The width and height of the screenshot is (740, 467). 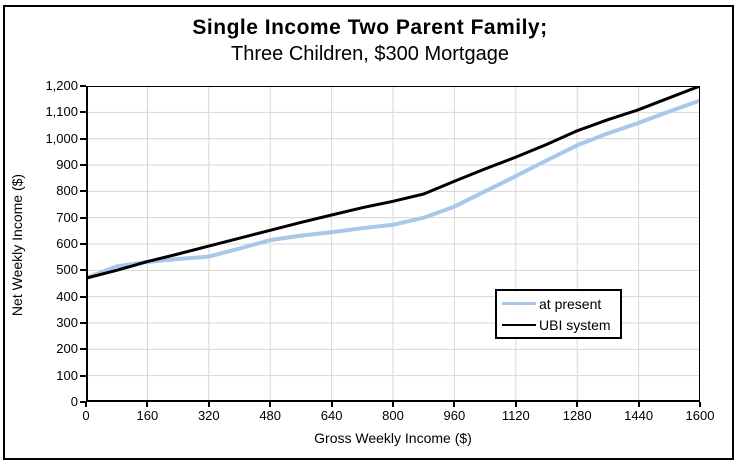 What do you see at coordinates (67, 322) in the screenshot?
I see `y-tick-label: 300` at bounding box center [67, 322].